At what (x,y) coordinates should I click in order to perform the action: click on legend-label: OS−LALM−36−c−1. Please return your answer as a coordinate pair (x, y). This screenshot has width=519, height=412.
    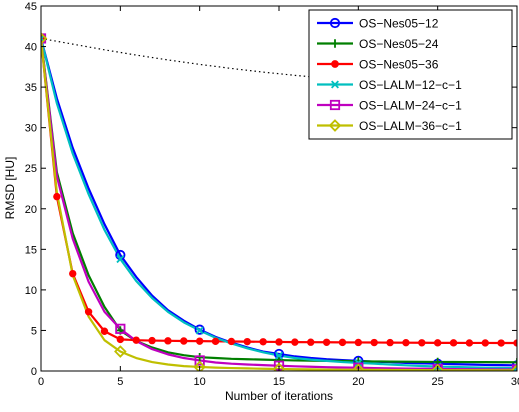
    Looking at the image, I should click on (410, 126).